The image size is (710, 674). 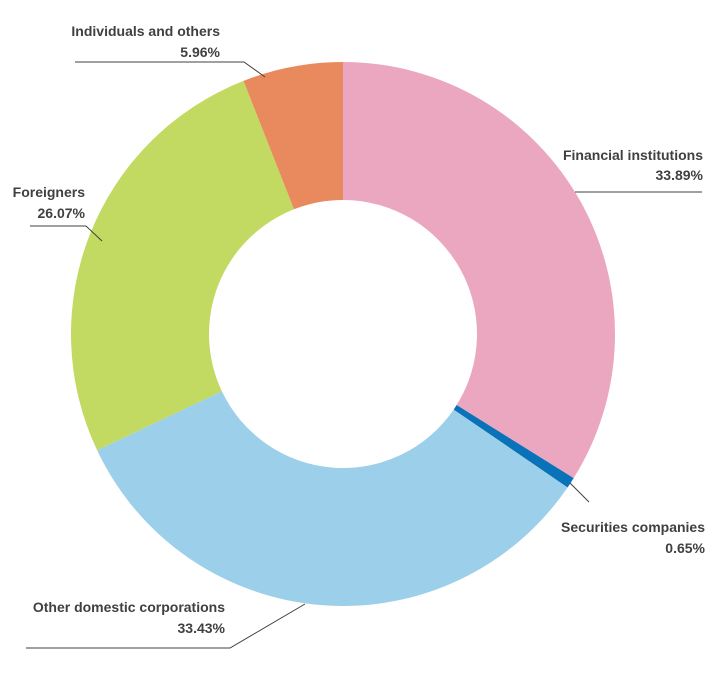 I want to click on leader-line-foreigners, so click(x=66, y=233).